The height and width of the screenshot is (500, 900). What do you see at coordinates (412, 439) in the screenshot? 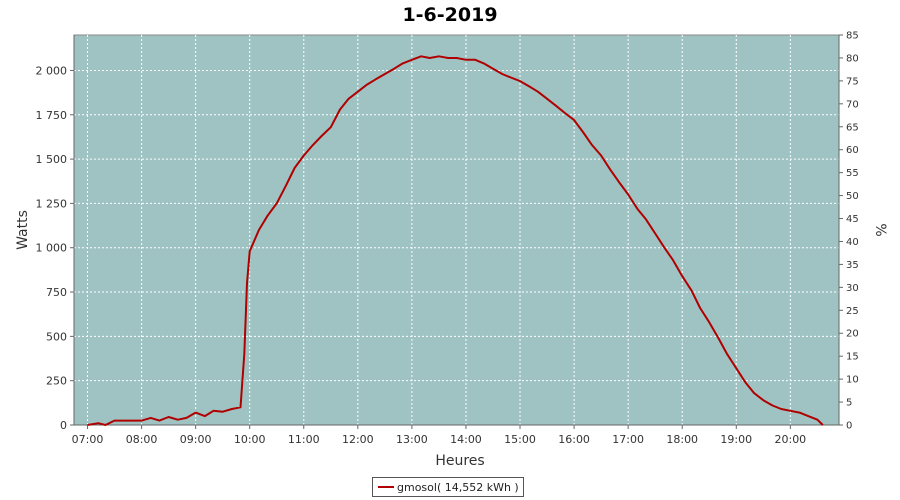
I see `x-tick-label: 13:00` at bounding box center [412, 439].